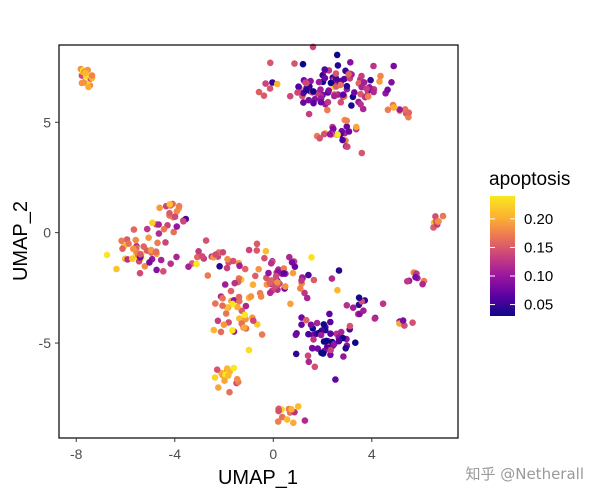 This screenshot has width=600, height=499. I want to click on legend-tick-label: 0.10, so click(538, 276).